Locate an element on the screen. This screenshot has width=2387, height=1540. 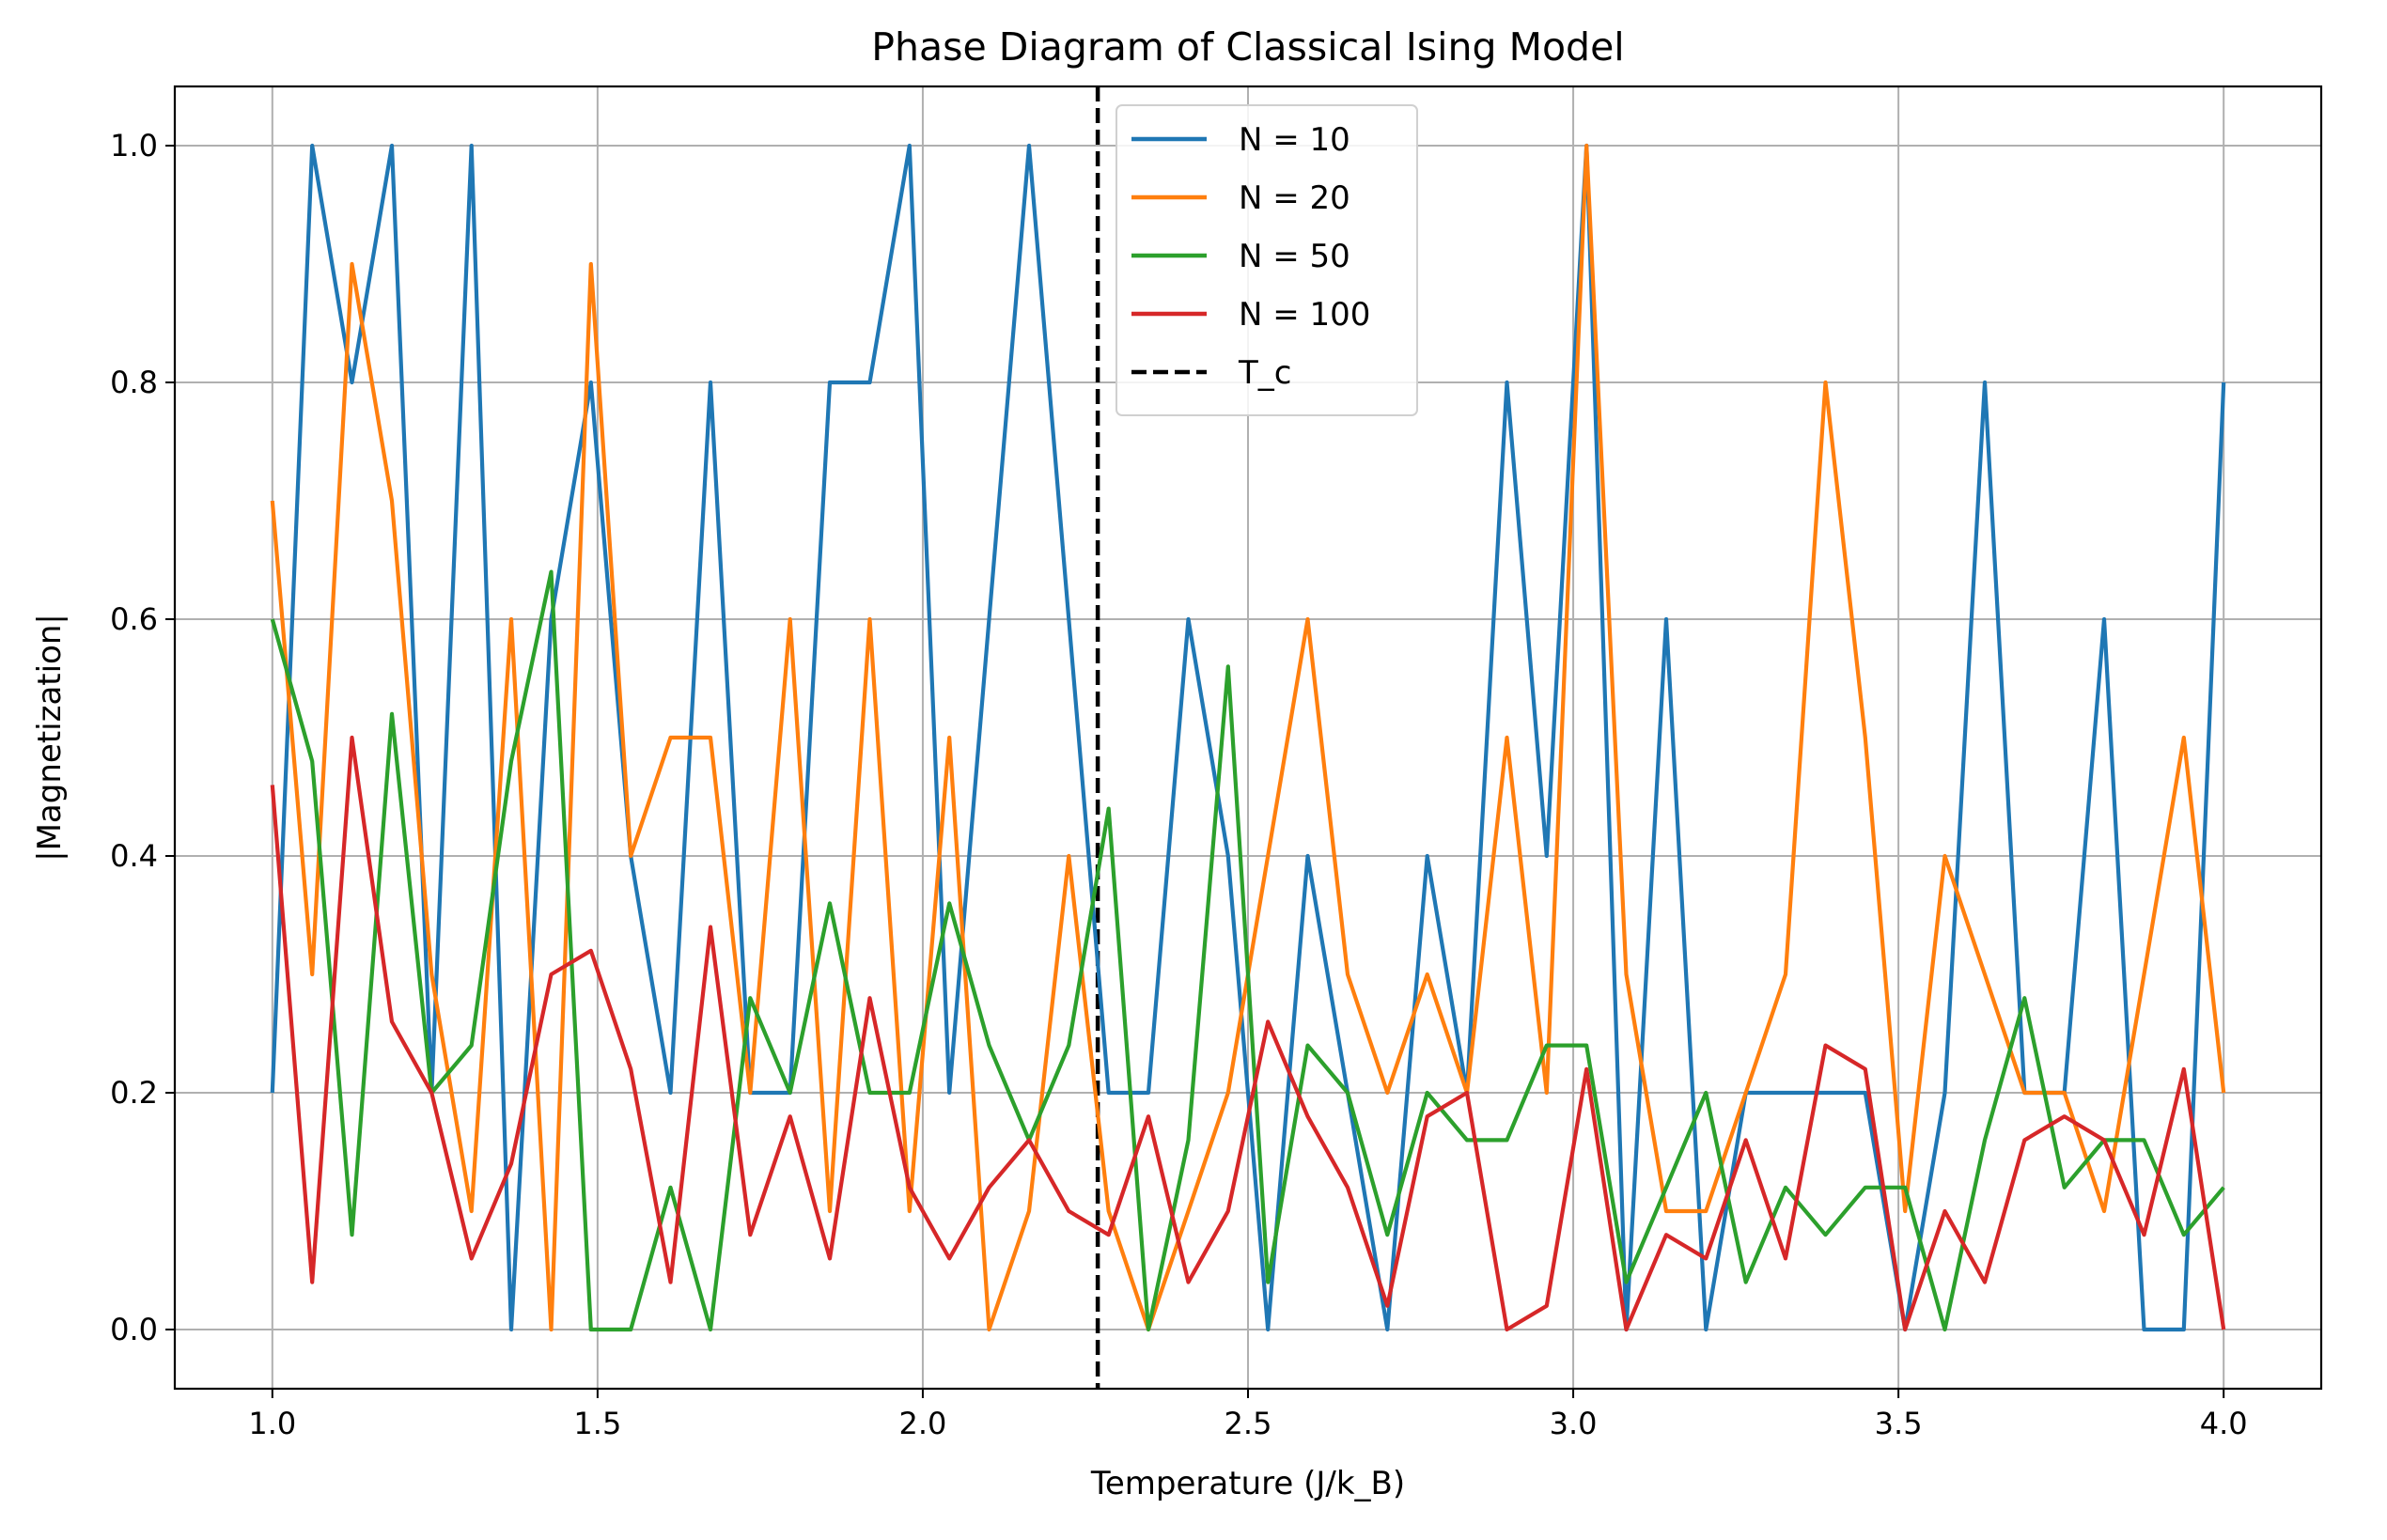
legend-box is located at coordinates (1266, 260).